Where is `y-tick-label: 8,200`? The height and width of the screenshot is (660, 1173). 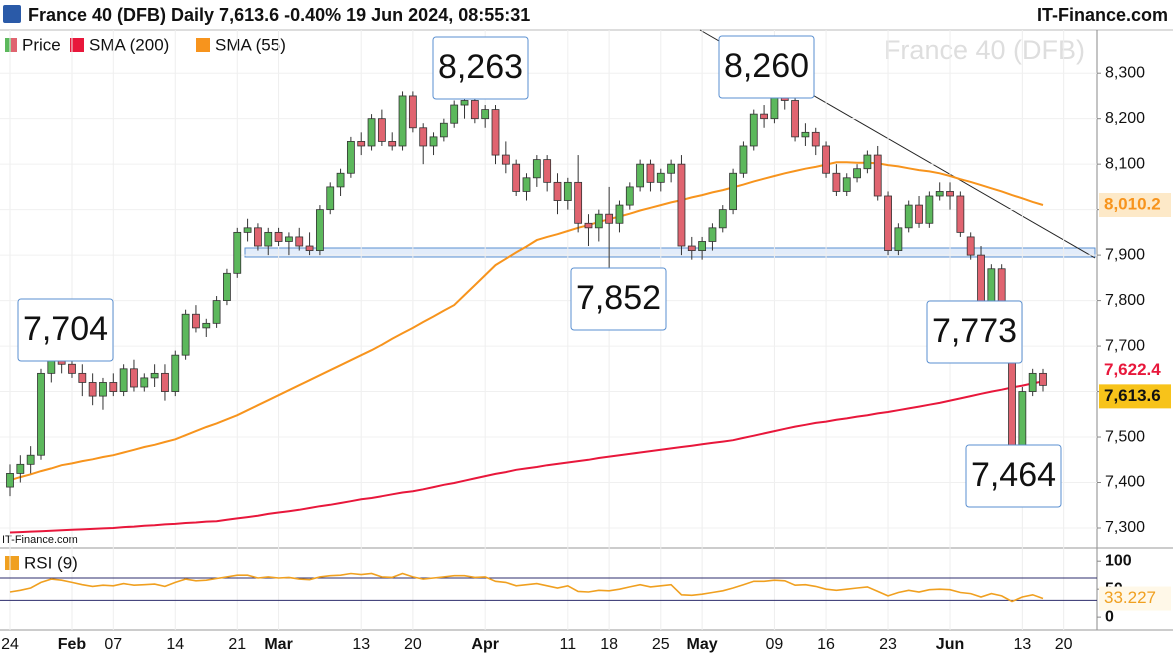 y-tick-label: 8,200 is located at coordinates (1125, 118).